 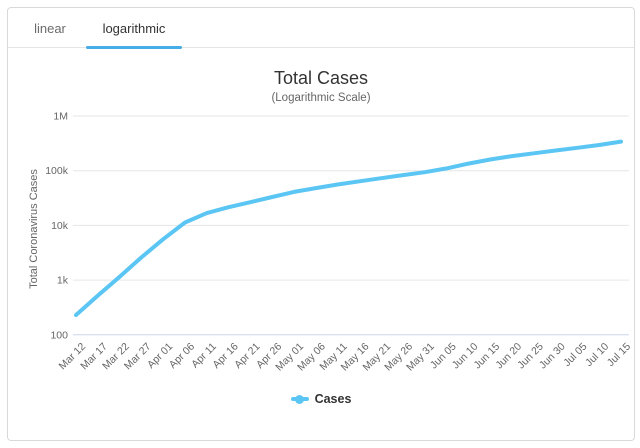 I want to click on tab-linear: linear, so click(x=50, y=28).